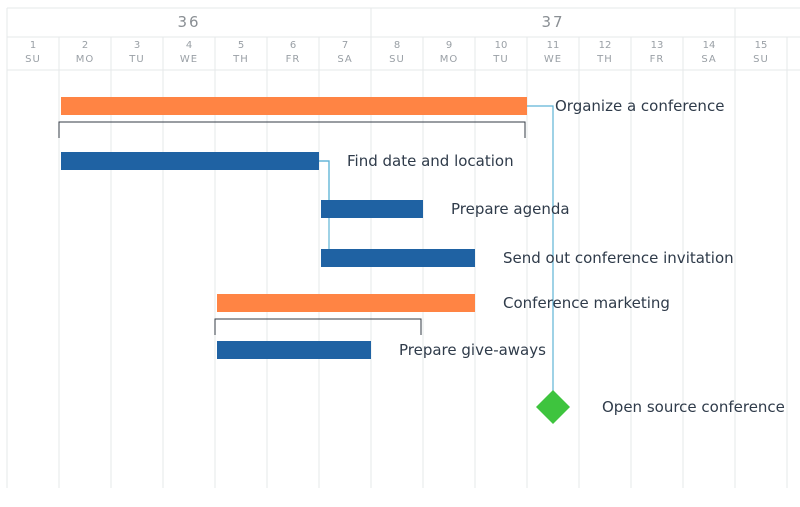 The width and height of the screenshot is (800, 507). I want to click on week-label: 37, so click(552, 22).